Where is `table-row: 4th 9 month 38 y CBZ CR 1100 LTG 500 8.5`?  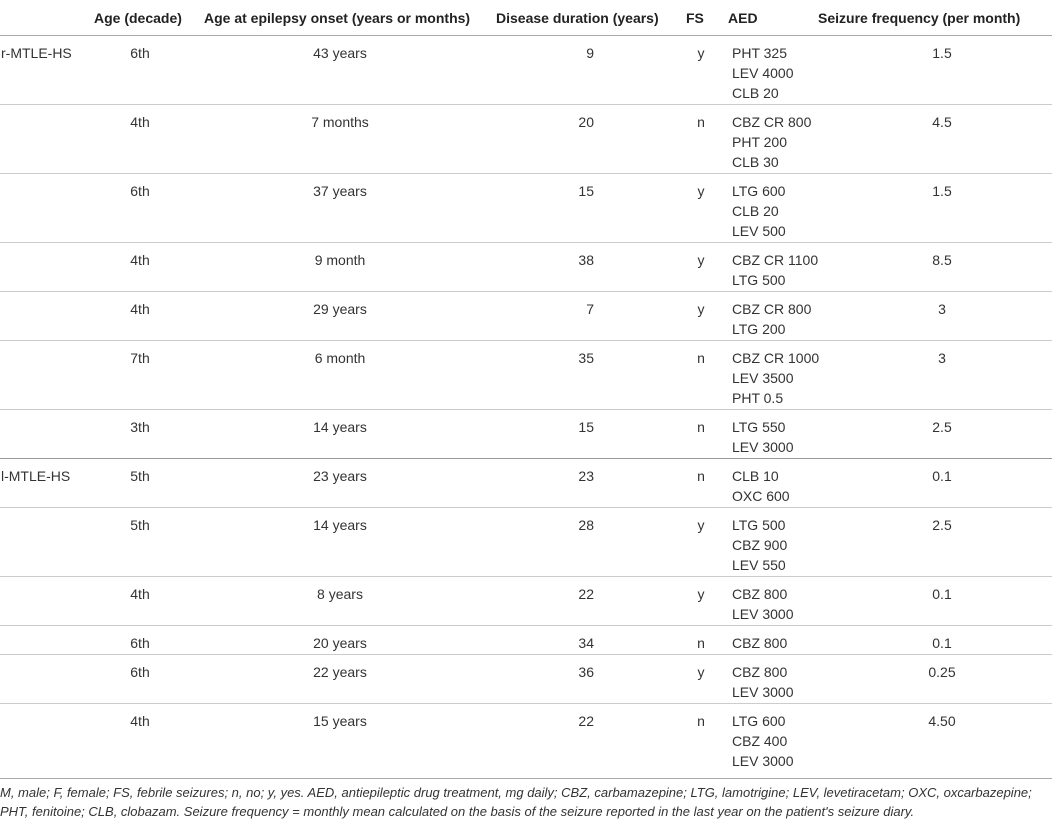 table-row: 4th 9 month 38 y CBZ CR 1100 LTG 500 8.5 is located at coordinates (526, 267).